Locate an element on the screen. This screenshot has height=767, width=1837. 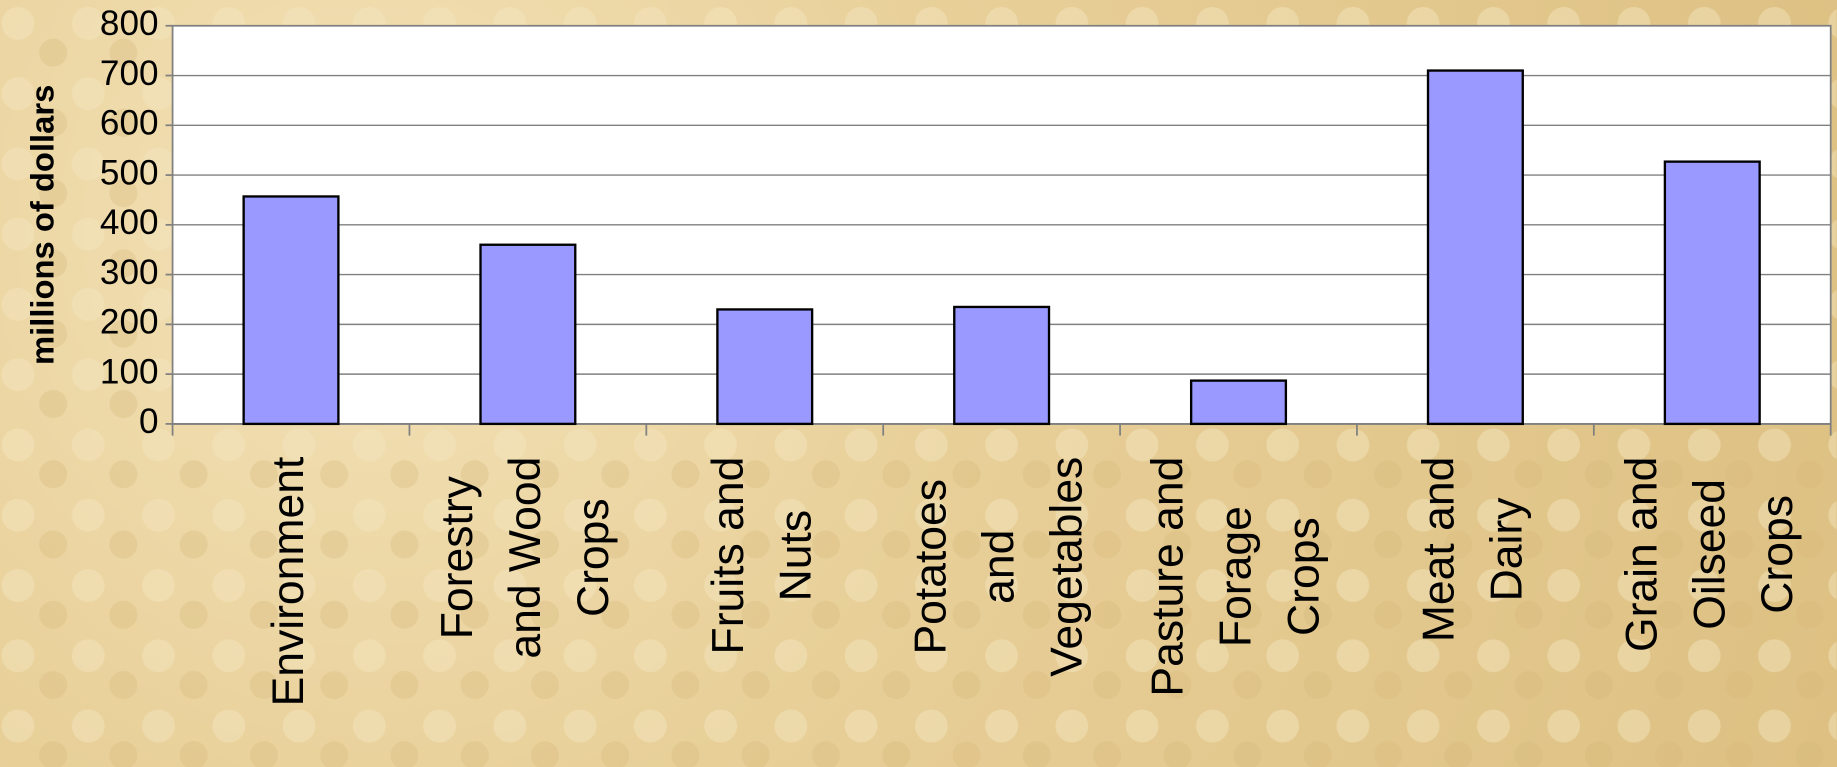
x-tick-label: Forestry and Wood Crops is located at coordinates (525, 558).